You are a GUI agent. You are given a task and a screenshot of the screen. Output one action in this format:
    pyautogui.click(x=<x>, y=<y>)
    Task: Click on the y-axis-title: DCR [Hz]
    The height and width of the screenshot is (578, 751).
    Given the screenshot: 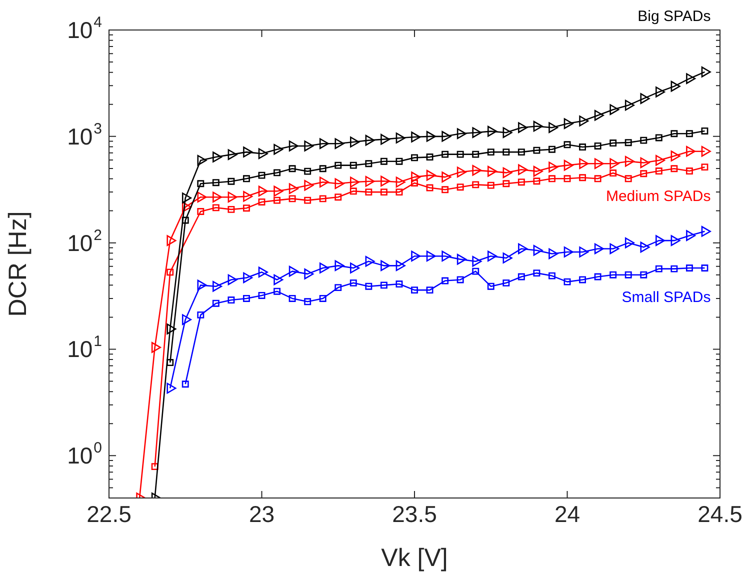 What is the action you would take?
    pyautogui.click(x=18, y=264)
    